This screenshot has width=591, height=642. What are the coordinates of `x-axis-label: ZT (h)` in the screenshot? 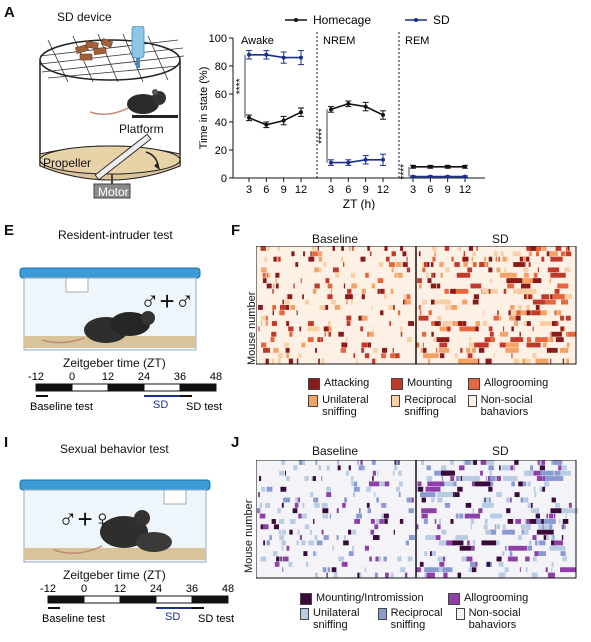 It's located at (359, 203).